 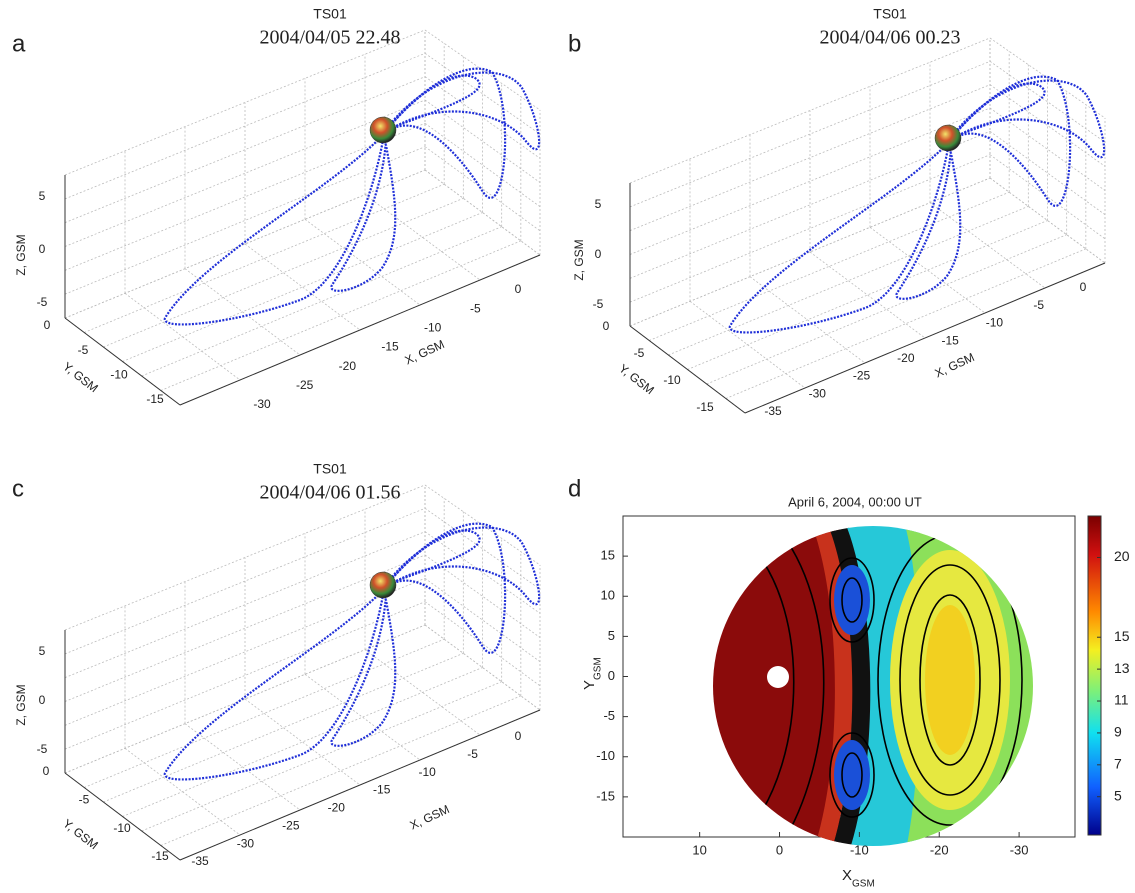 I want to click on colorbar-tick-label: 5, so click(x=1118, y=795).